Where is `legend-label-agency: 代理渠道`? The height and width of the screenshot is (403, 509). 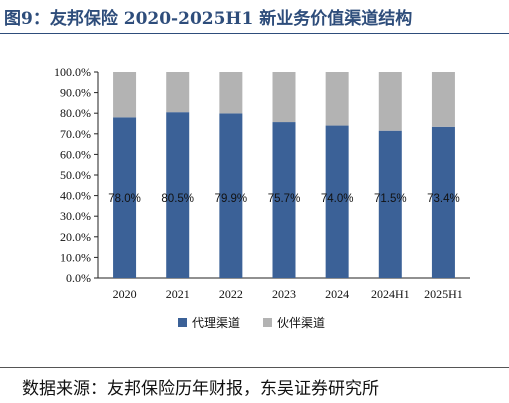
legend-label-agency: 代理渠道 is located at coordinates (216, 323).